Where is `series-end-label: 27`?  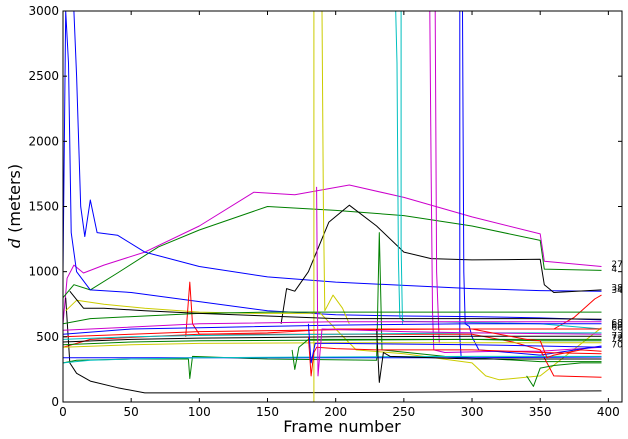
series-end-label: 27 is located at coordinates (616, 265).